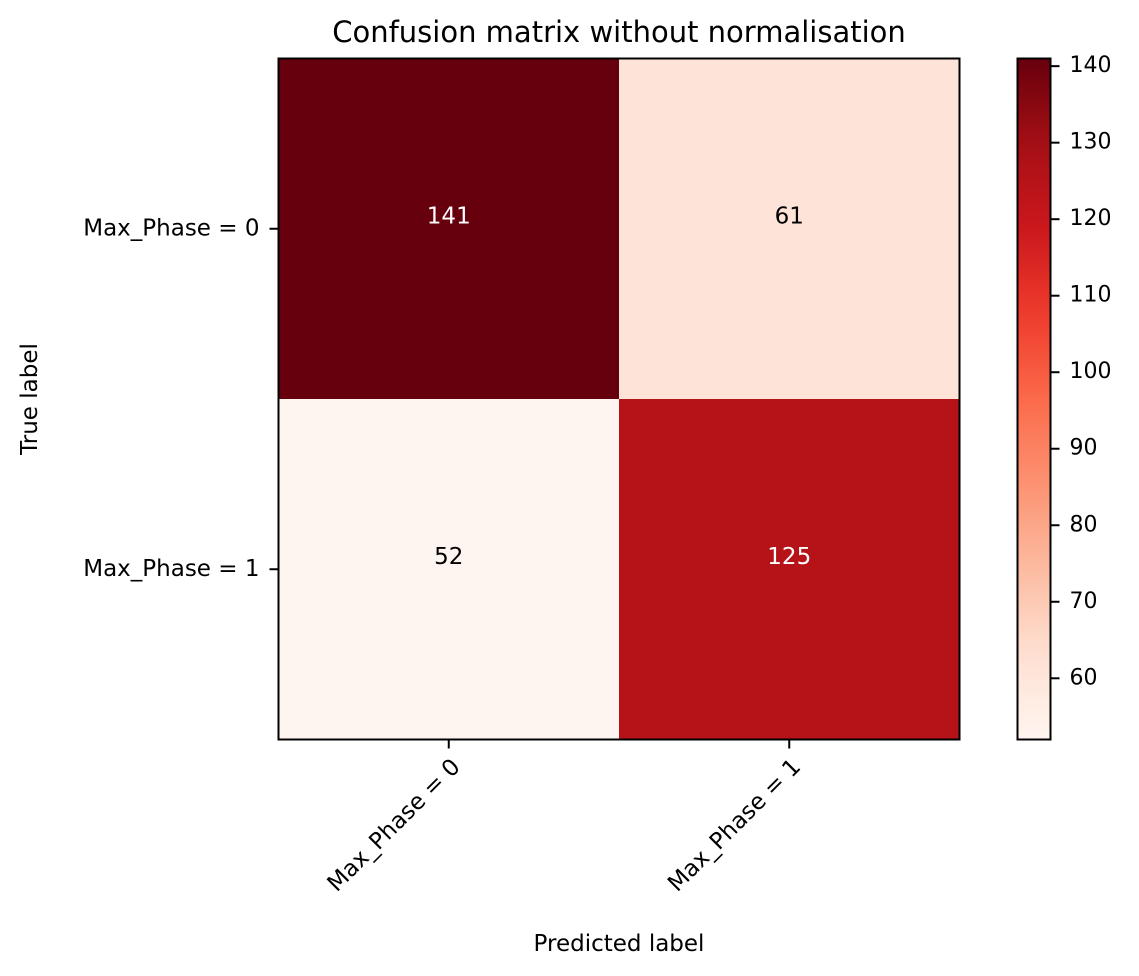 This screenshot has height=976, width=1139. I want to click on colorbar-tick-label: 60, so click(1084, 677).